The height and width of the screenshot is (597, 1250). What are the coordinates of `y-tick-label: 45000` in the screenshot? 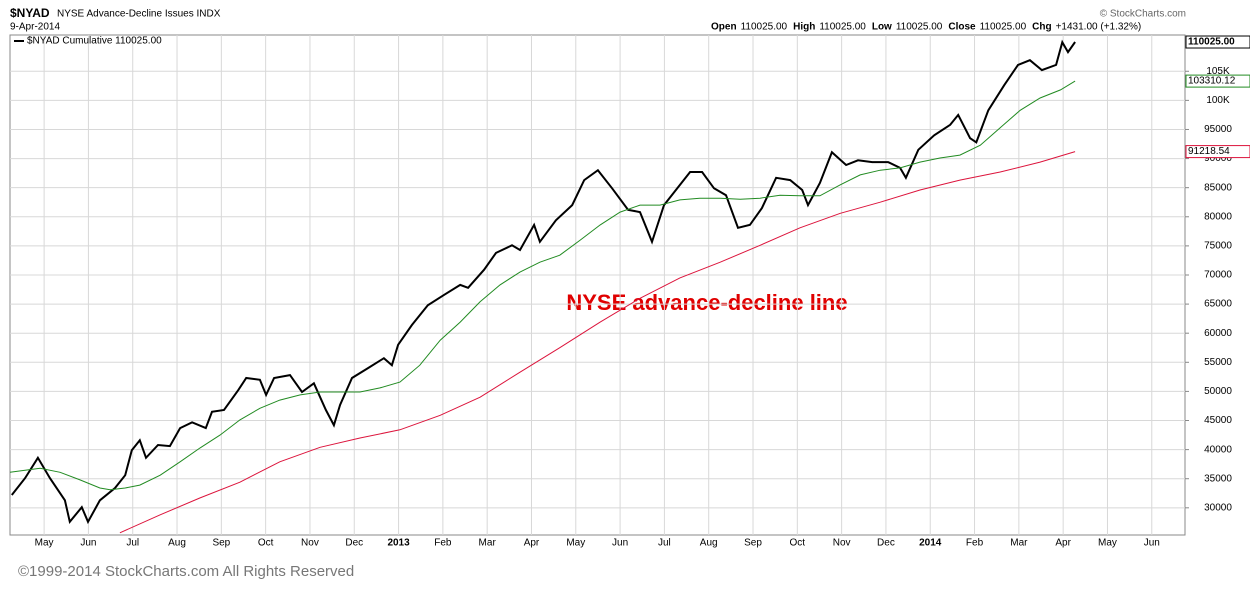 It's located at (1218, 420).